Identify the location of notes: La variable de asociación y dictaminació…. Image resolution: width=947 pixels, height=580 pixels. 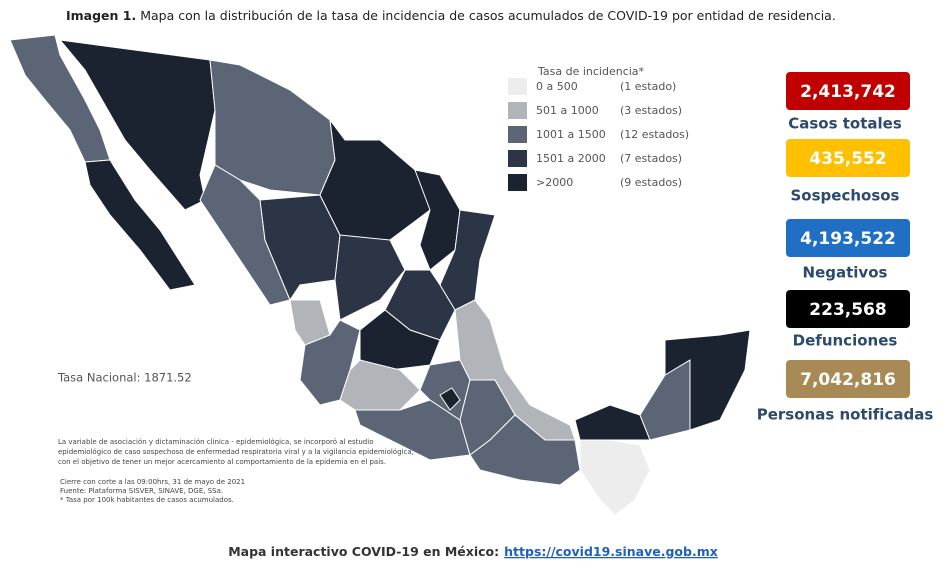
(236, 471).